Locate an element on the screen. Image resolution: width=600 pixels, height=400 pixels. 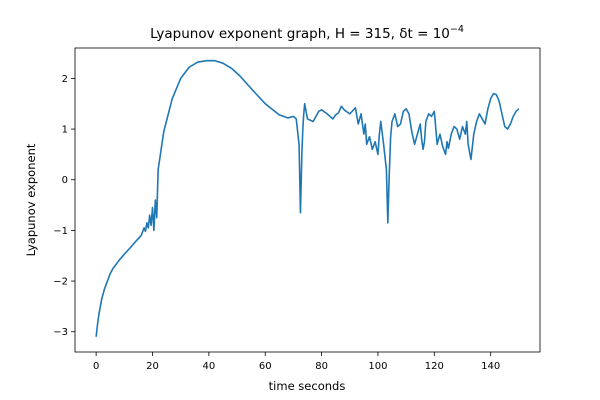
x-tick-label: 100 is located at coordinates (377, 366).